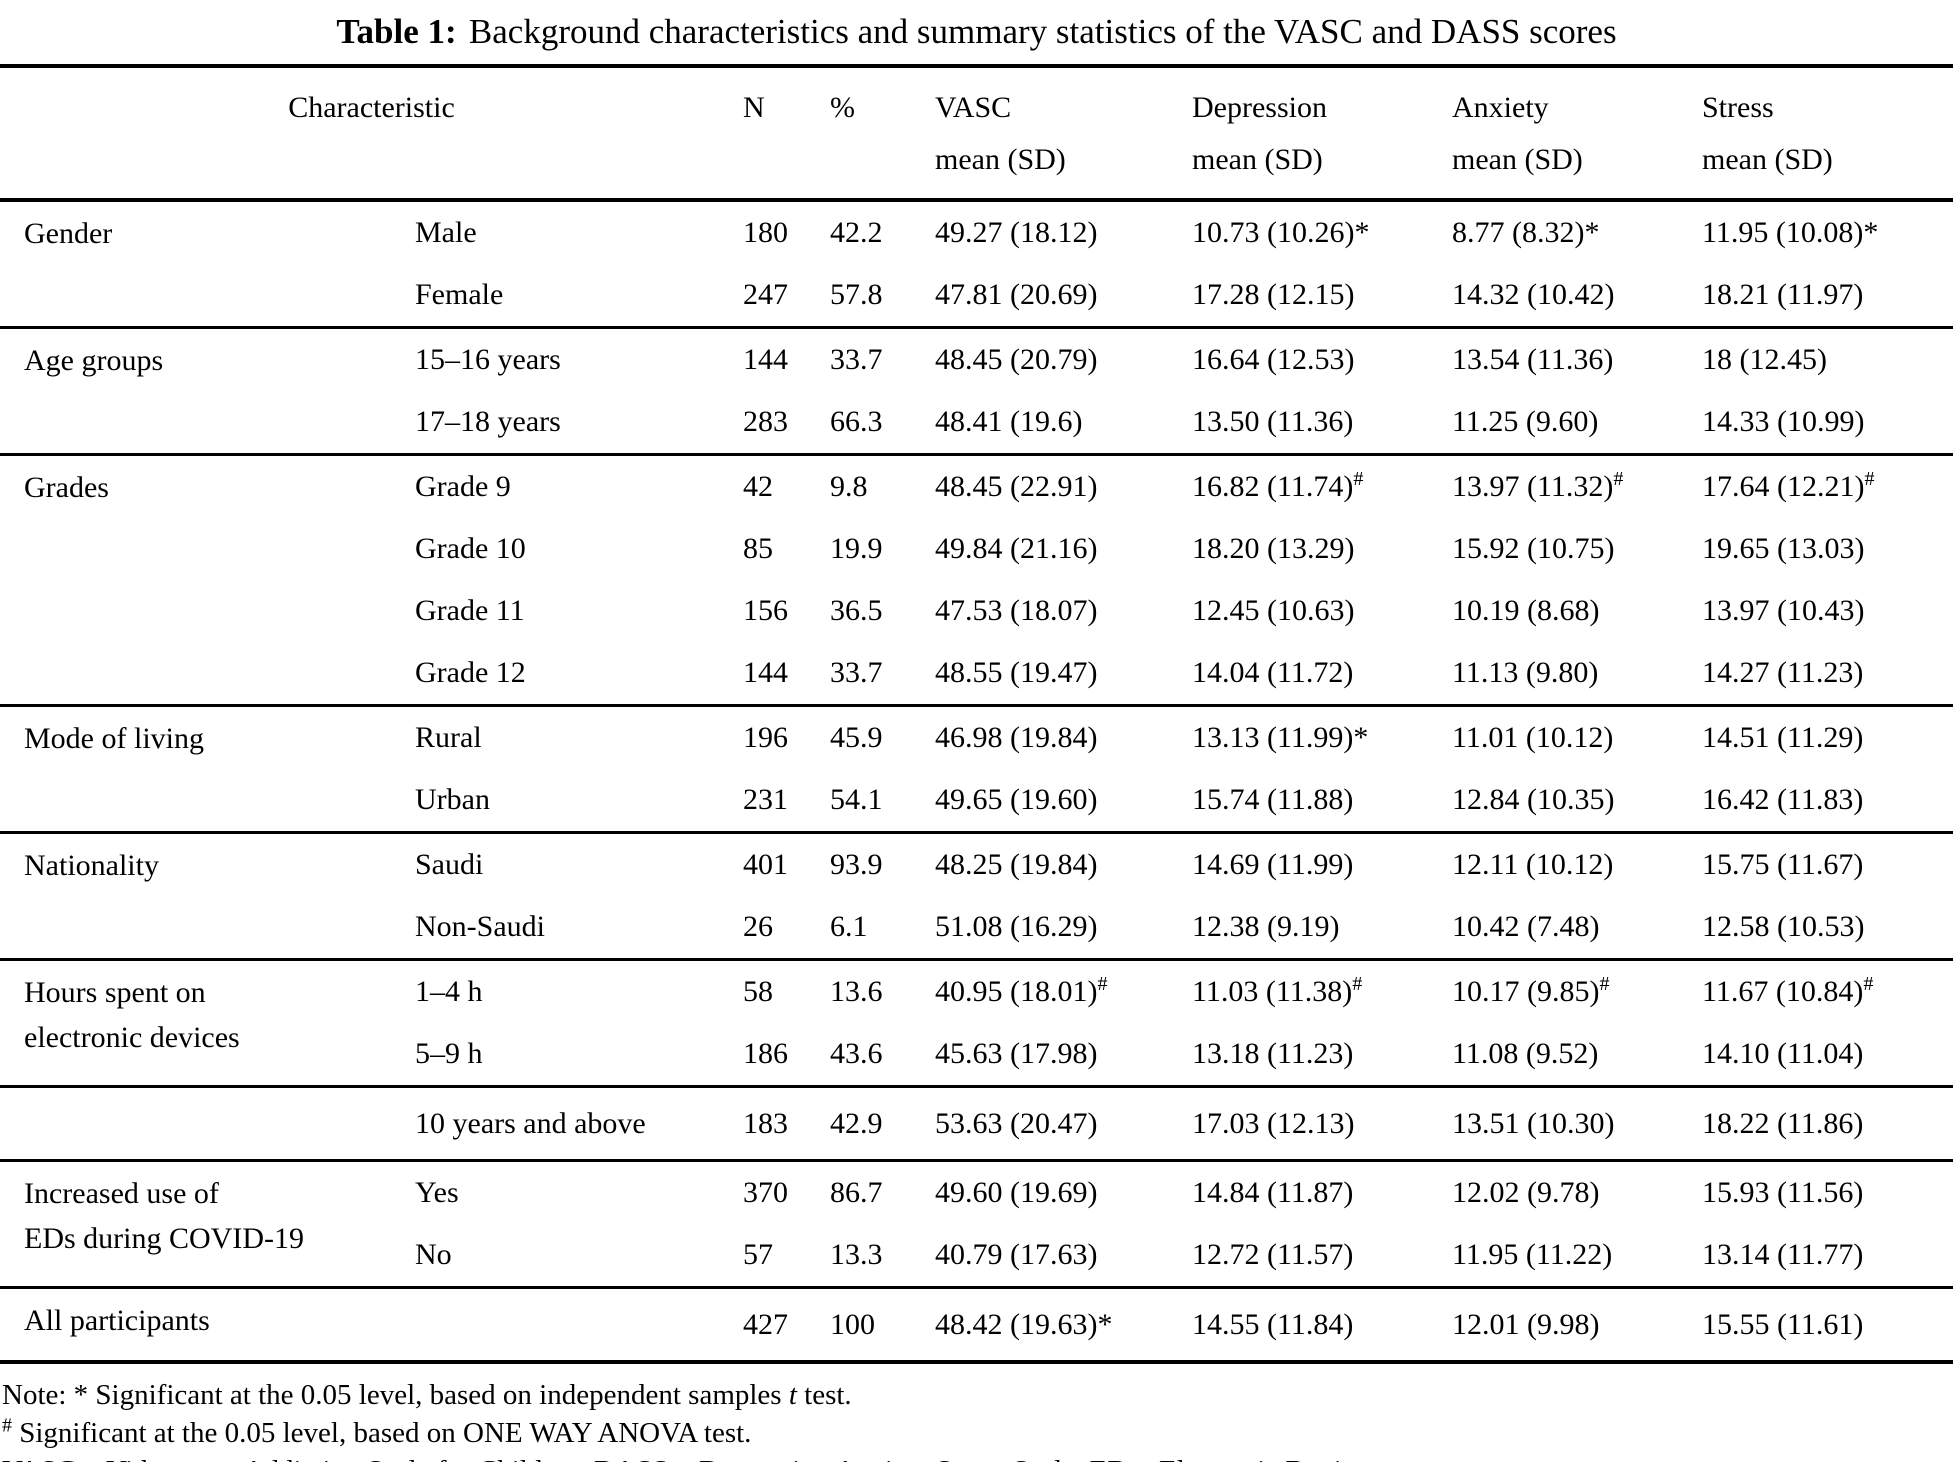  I want to click on stress-cell: 13.14 (11.77), so click(1783, 1254).